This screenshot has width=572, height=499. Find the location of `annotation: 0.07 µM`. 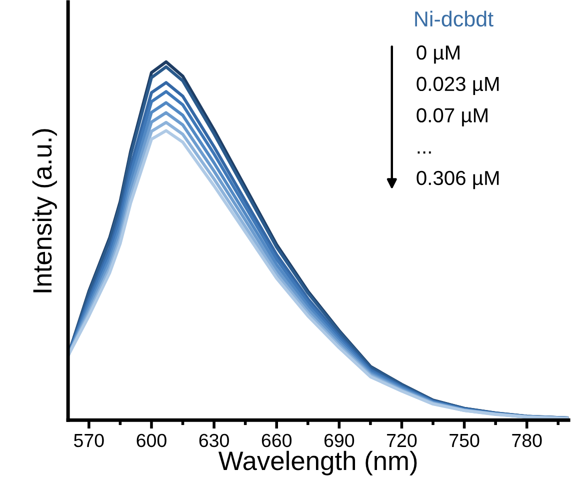

annotation: 0.07 µM is located at coordinates (452, 117).